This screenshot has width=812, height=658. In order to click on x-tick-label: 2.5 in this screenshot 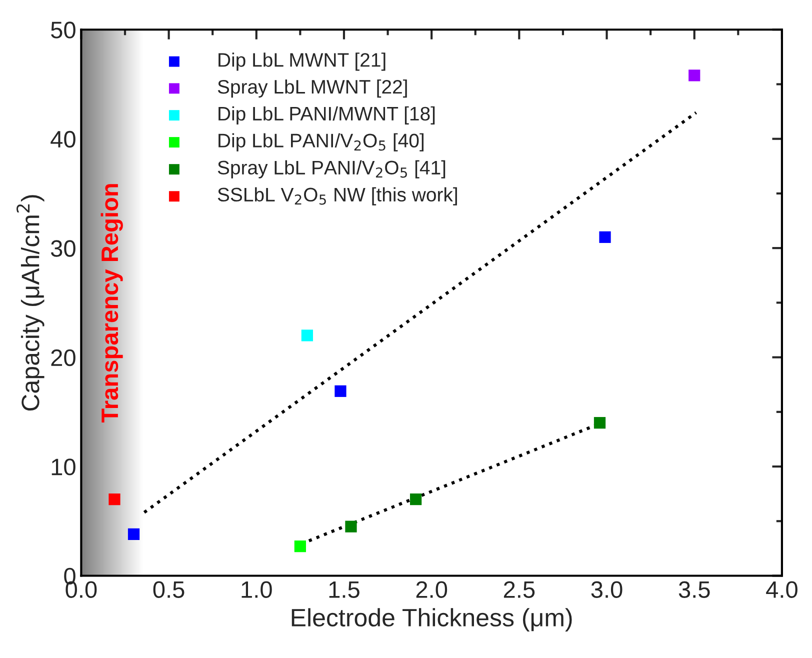, I will do `click(519, 589)`.